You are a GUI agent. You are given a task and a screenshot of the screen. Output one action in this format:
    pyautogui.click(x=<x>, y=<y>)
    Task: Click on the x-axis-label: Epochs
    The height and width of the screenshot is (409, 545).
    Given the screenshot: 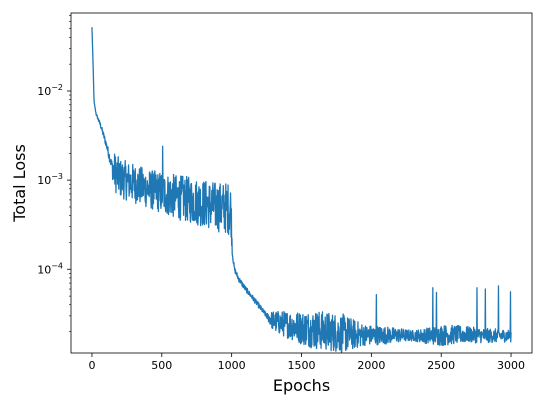 What is the action you would take?
    pyautogui.click(x=301, y=385)
    